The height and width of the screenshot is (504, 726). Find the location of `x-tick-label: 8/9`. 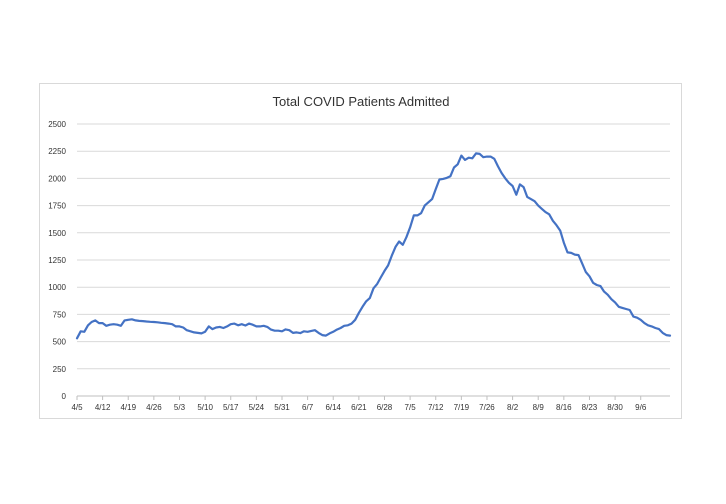

x-tick-label: 8/9 is located at coordinates (539, 407).